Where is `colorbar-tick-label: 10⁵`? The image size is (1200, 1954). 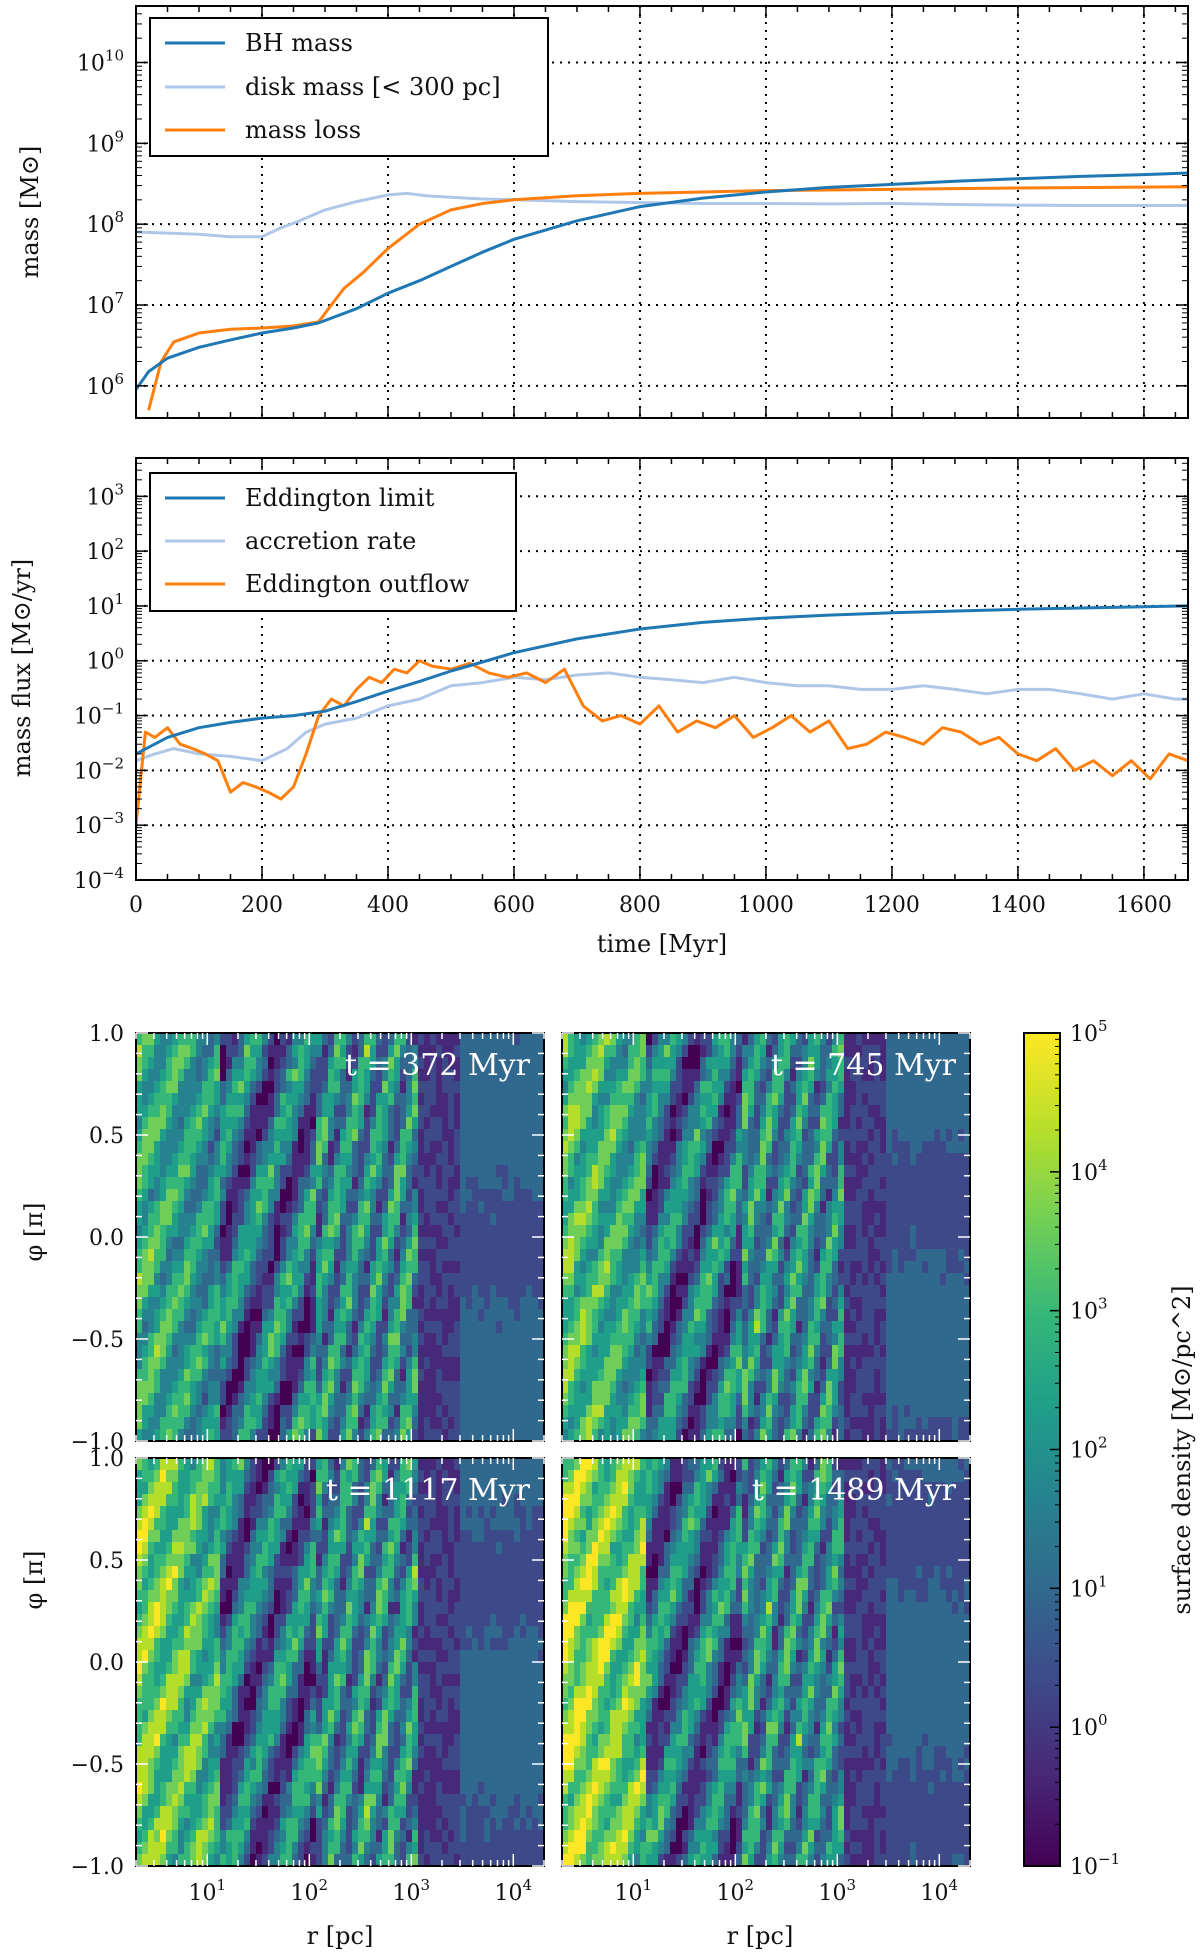
colorbar-tick-label: 10⁵ is located at coordinates (1089, 1032).